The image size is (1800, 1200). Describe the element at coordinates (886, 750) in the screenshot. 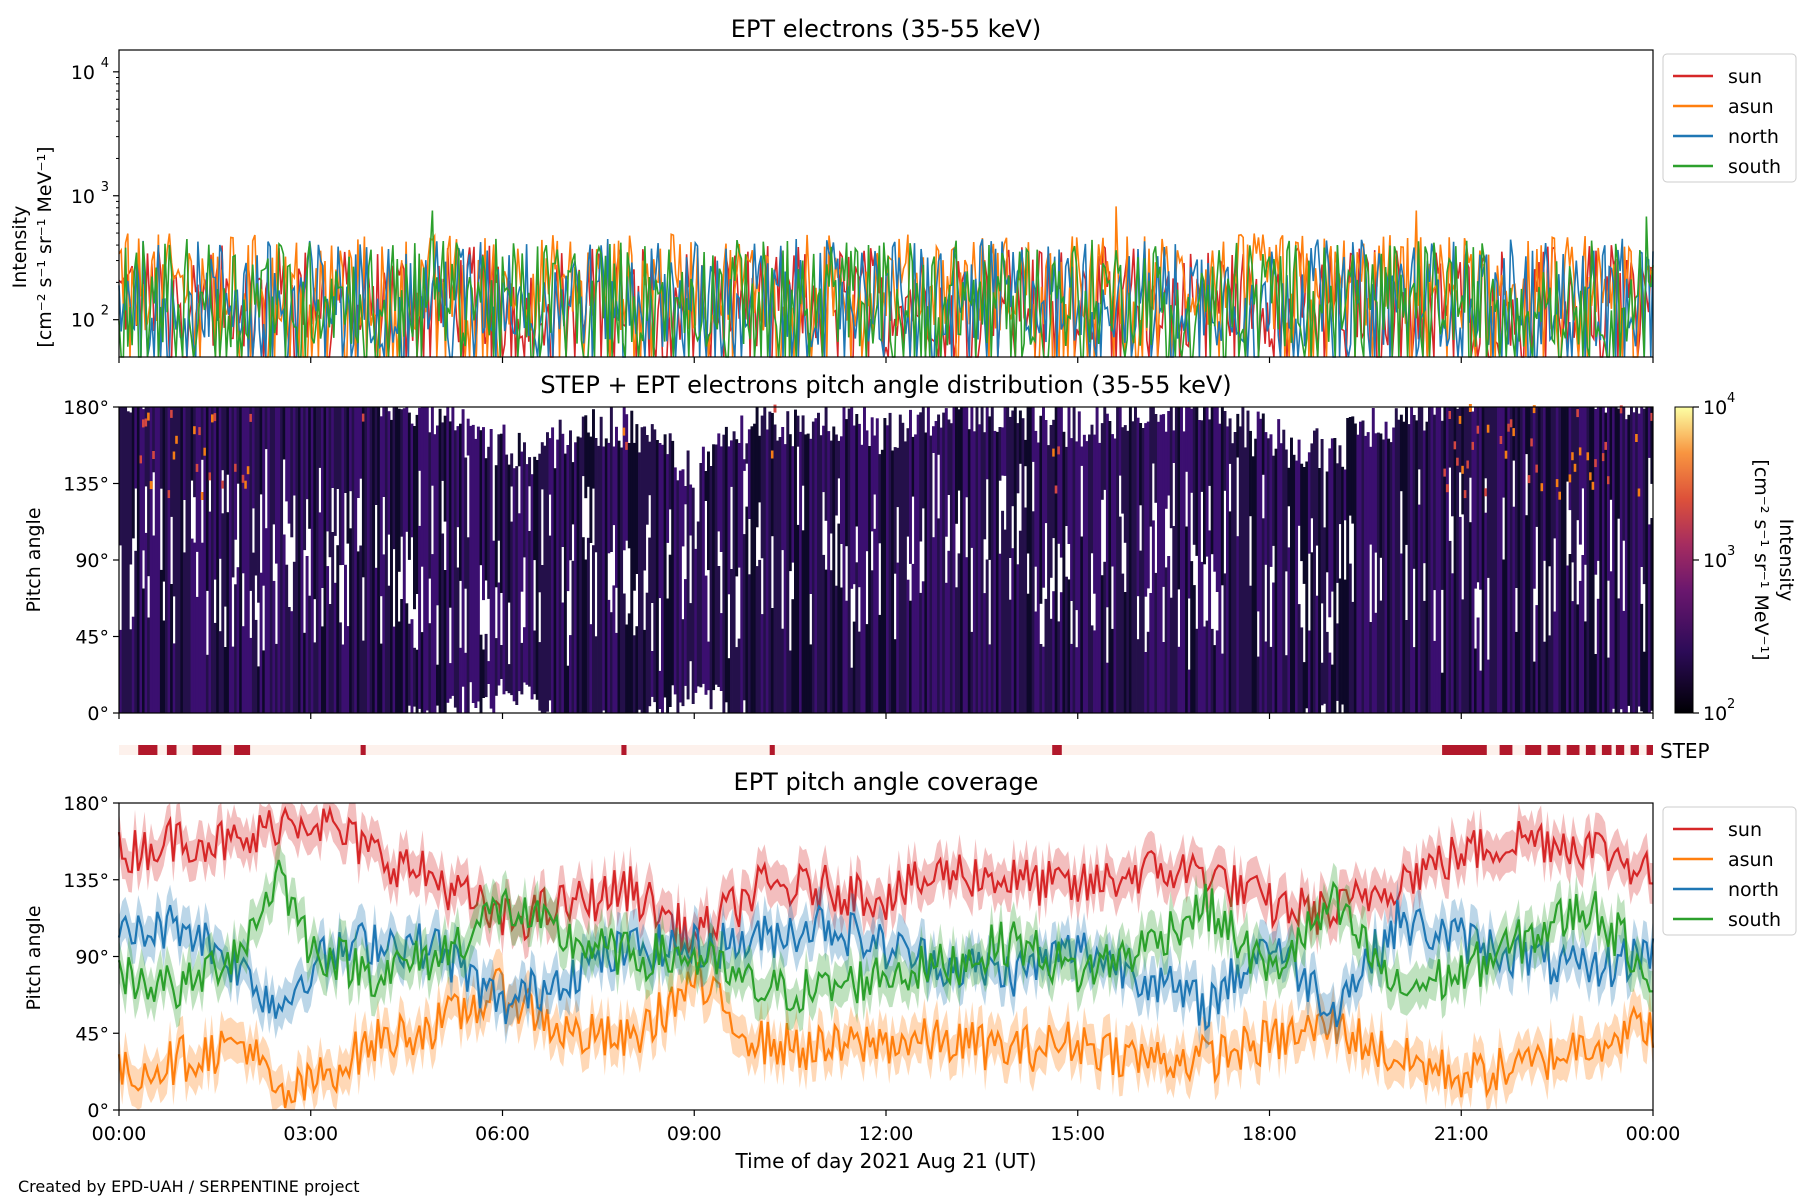

I see `step-strip-bg` at that location.